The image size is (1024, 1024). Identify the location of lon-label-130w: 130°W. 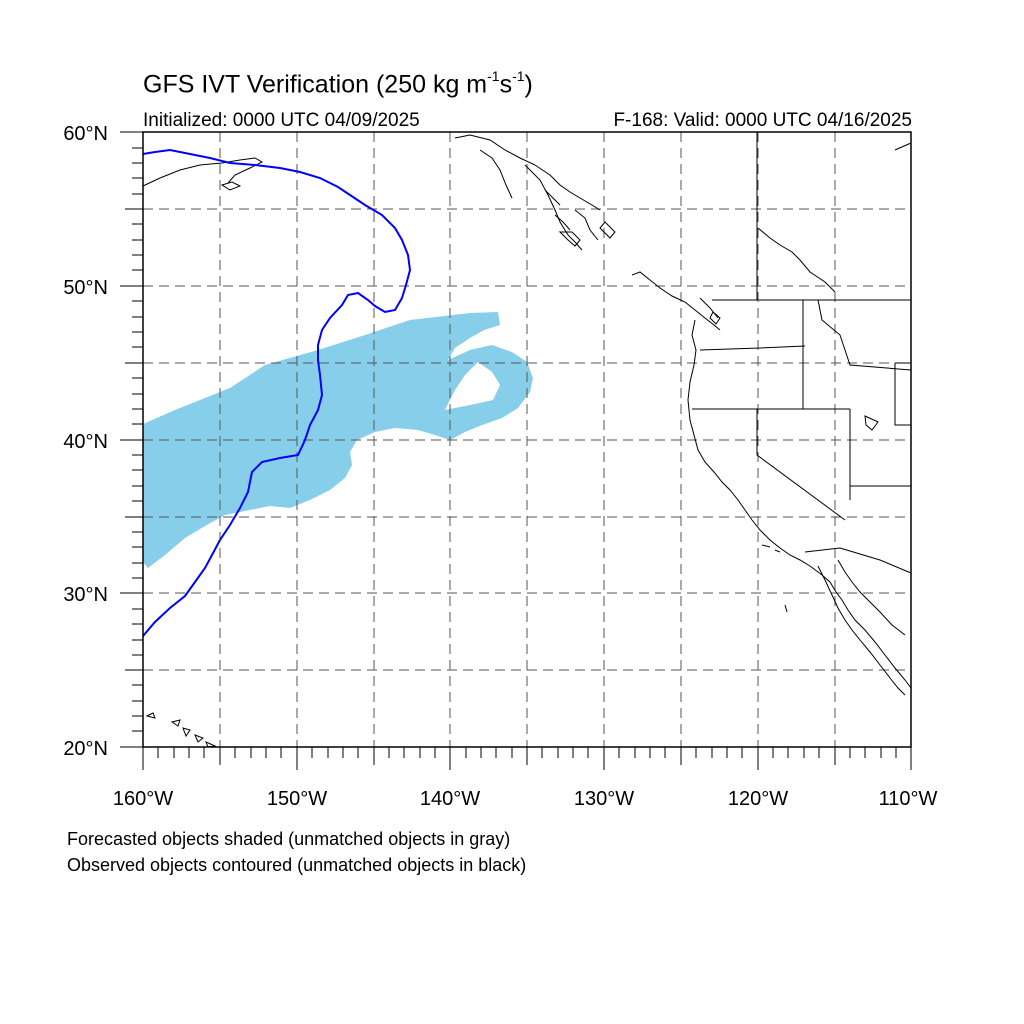
(604, 799).